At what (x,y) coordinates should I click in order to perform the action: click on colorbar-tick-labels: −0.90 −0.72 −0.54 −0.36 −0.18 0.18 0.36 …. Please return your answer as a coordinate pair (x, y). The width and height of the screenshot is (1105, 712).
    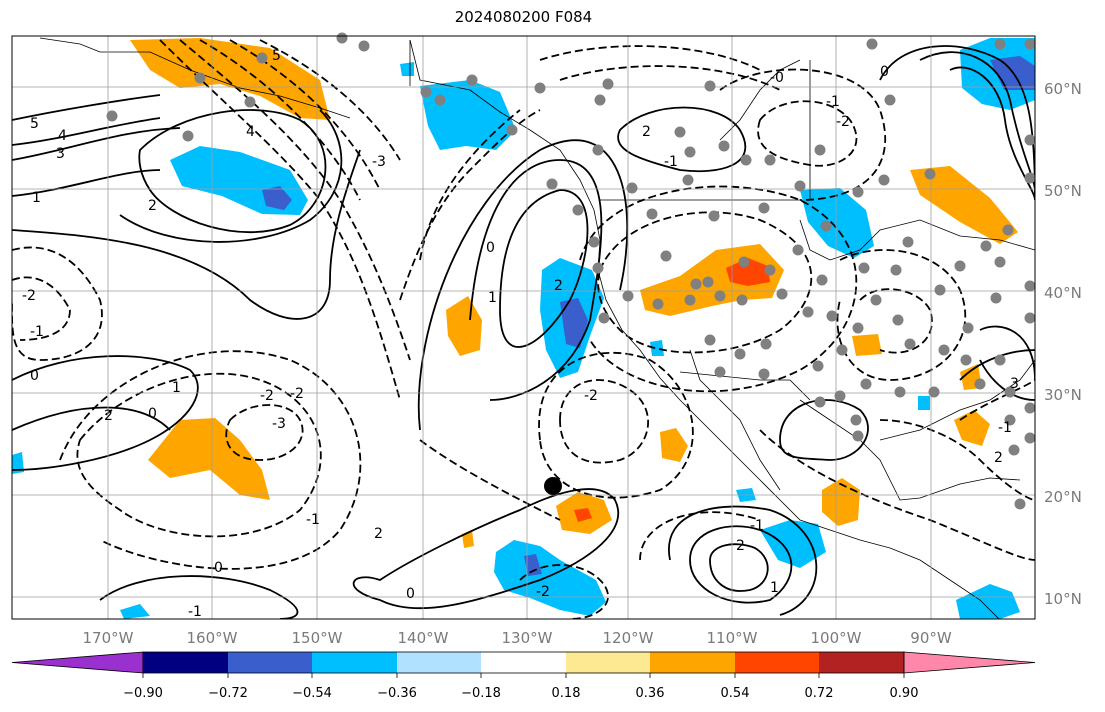
    Looking at the image, I should click on (520, 693).